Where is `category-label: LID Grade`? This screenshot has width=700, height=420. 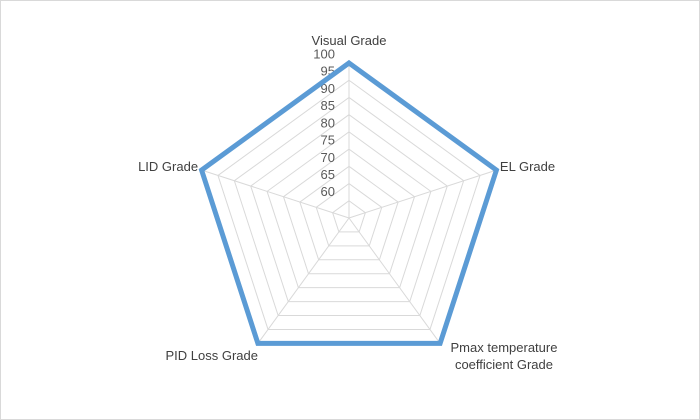
category-label: LID Grade is located at coordinates (168, 166).